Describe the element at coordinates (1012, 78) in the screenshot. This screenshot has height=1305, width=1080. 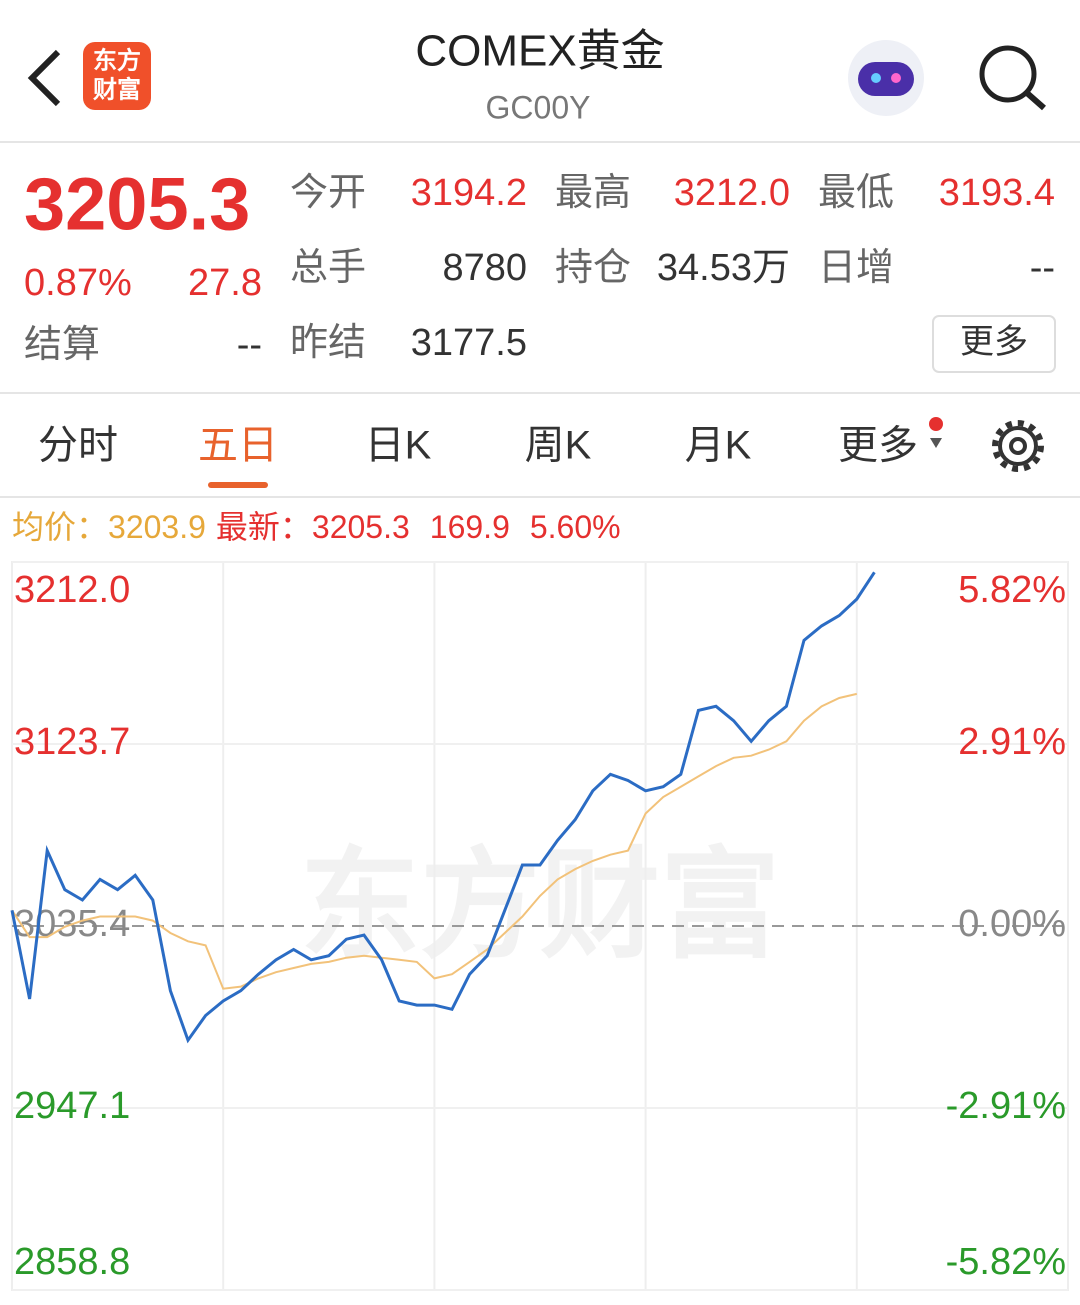
I see `search-button` at that location.